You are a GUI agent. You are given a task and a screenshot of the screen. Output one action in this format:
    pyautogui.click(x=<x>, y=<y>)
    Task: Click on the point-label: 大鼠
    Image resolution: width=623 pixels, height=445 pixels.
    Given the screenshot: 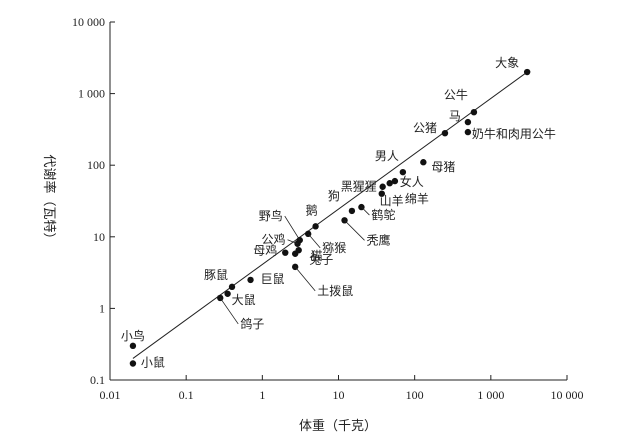 What is the action you would take?
    pyautogui.click(x=244, y=300)
    